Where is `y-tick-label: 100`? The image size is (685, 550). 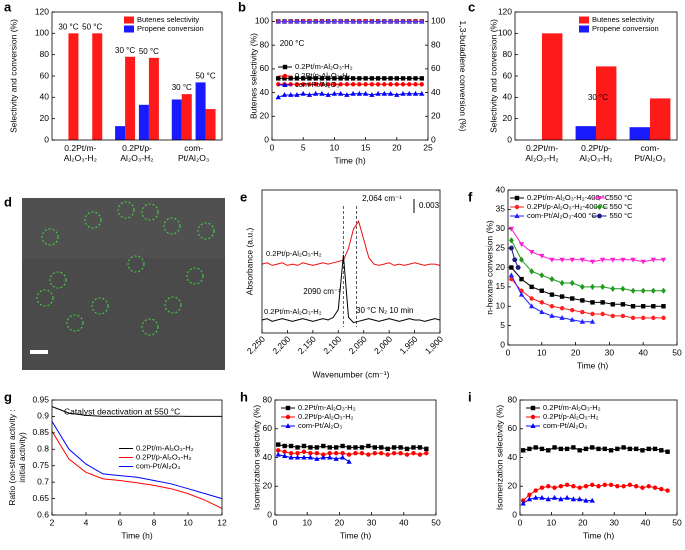 y-tick-label: 100 is located at coordinates (262, 21).